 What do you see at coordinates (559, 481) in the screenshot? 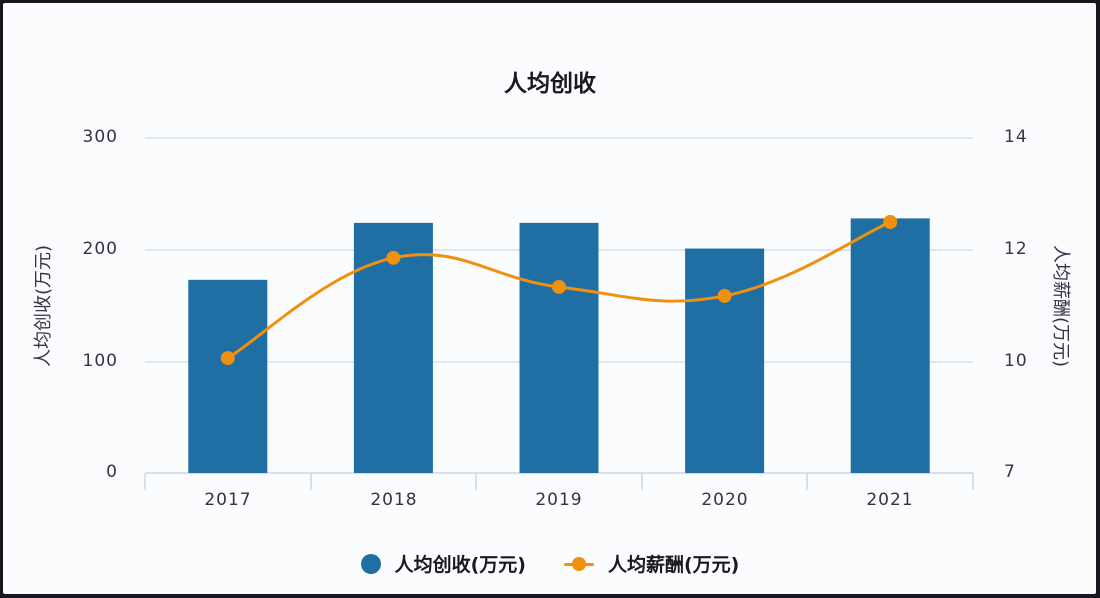
I see `x-axis` at bounding box center [559, 481].